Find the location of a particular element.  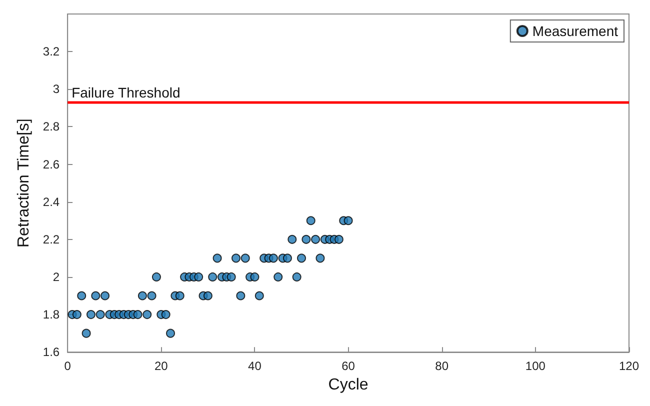

y-tick-label: 2.2 is located at coordinates (51, 239).